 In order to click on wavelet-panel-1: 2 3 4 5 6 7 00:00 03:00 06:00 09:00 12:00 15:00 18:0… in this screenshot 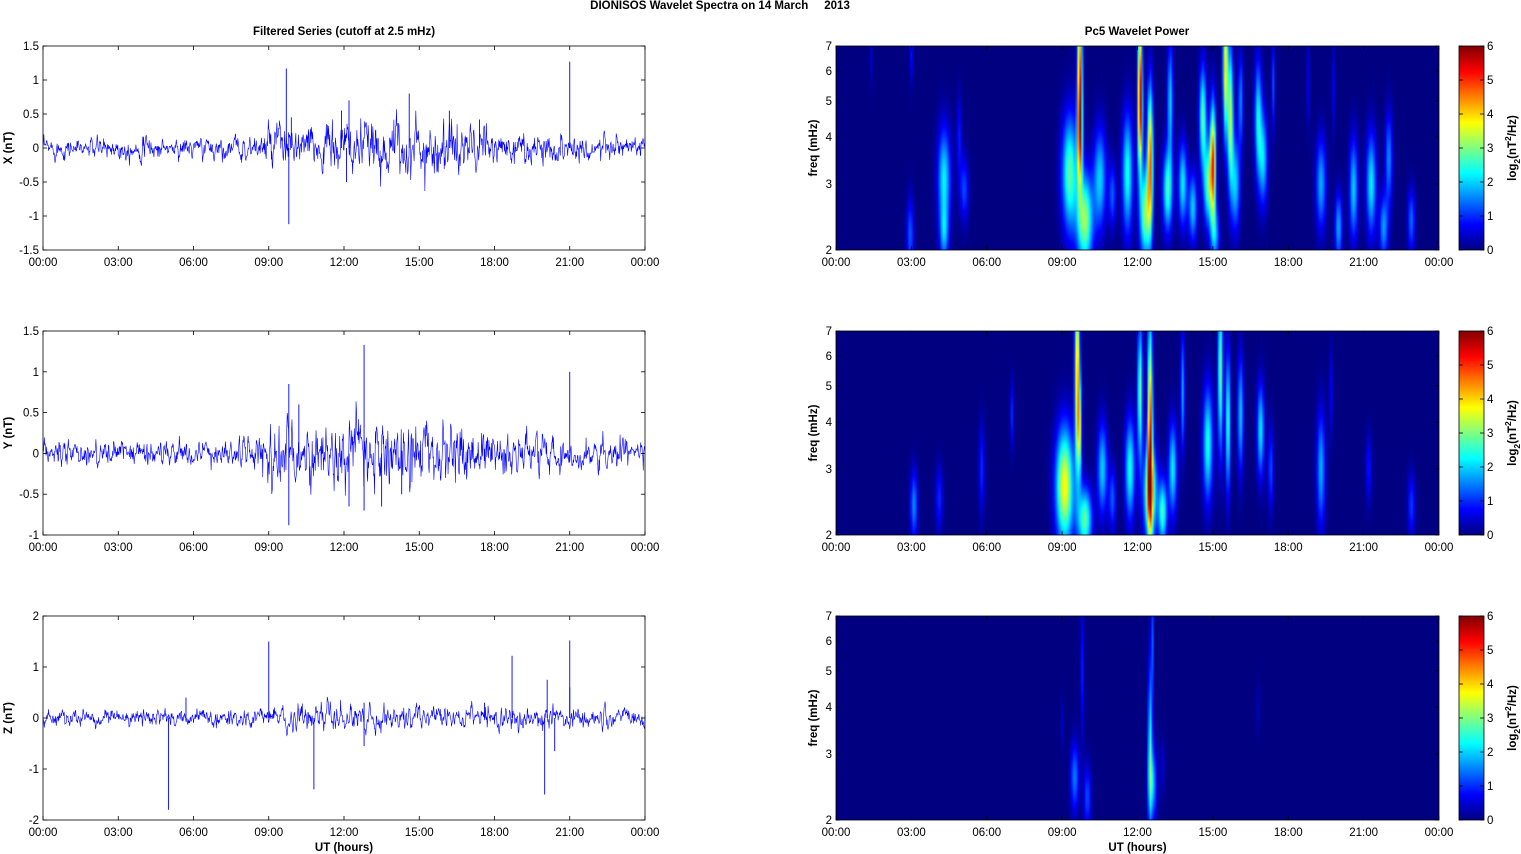, I will do `click(1164, 155)`.